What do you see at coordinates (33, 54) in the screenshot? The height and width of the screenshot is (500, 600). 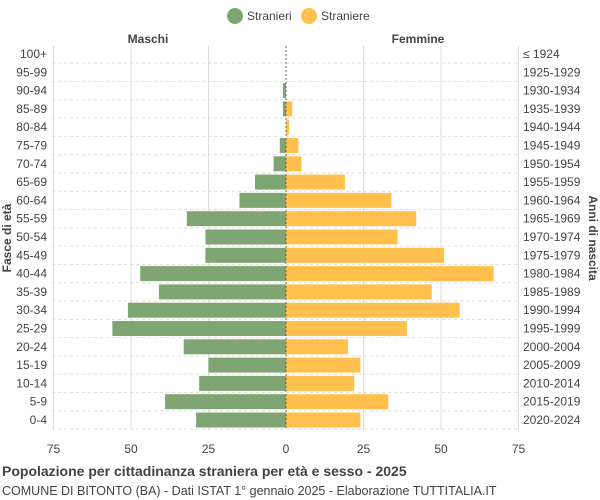 I see `age-label: 100+` at bounding box center [33, 54].